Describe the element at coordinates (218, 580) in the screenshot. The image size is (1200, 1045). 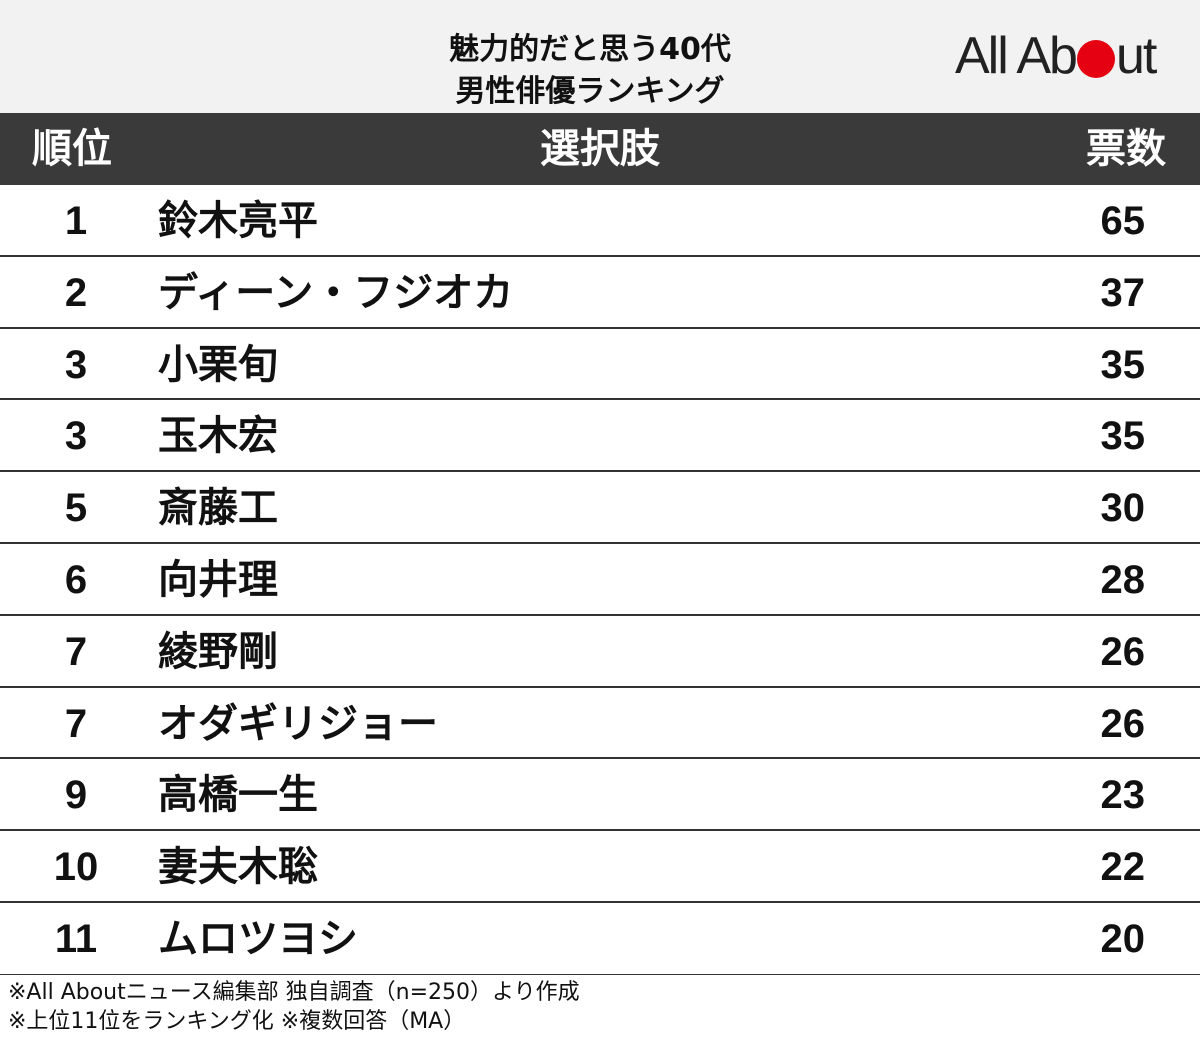
I see `name-cell: 向井理` at that location.